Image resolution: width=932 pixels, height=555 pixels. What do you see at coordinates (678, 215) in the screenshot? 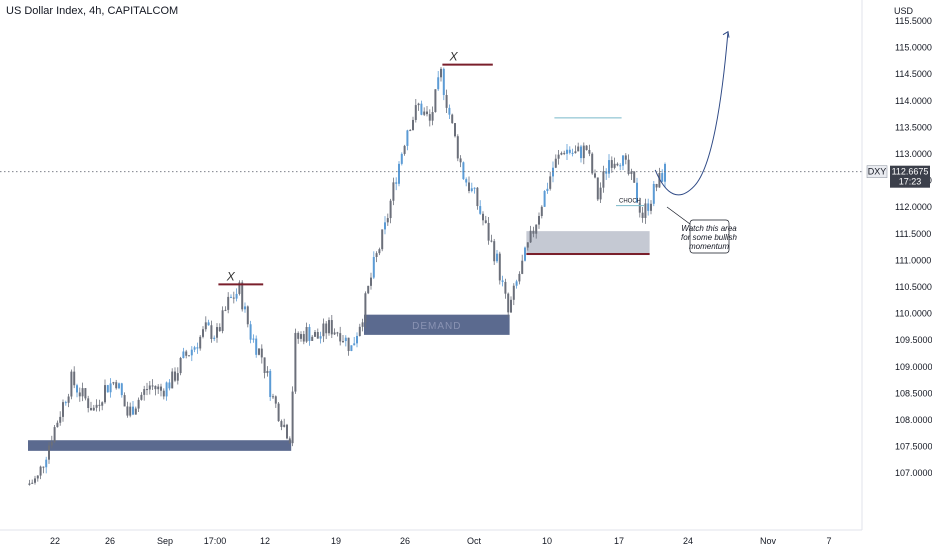
I see `note-pointer` at bounding box center [678, 215].